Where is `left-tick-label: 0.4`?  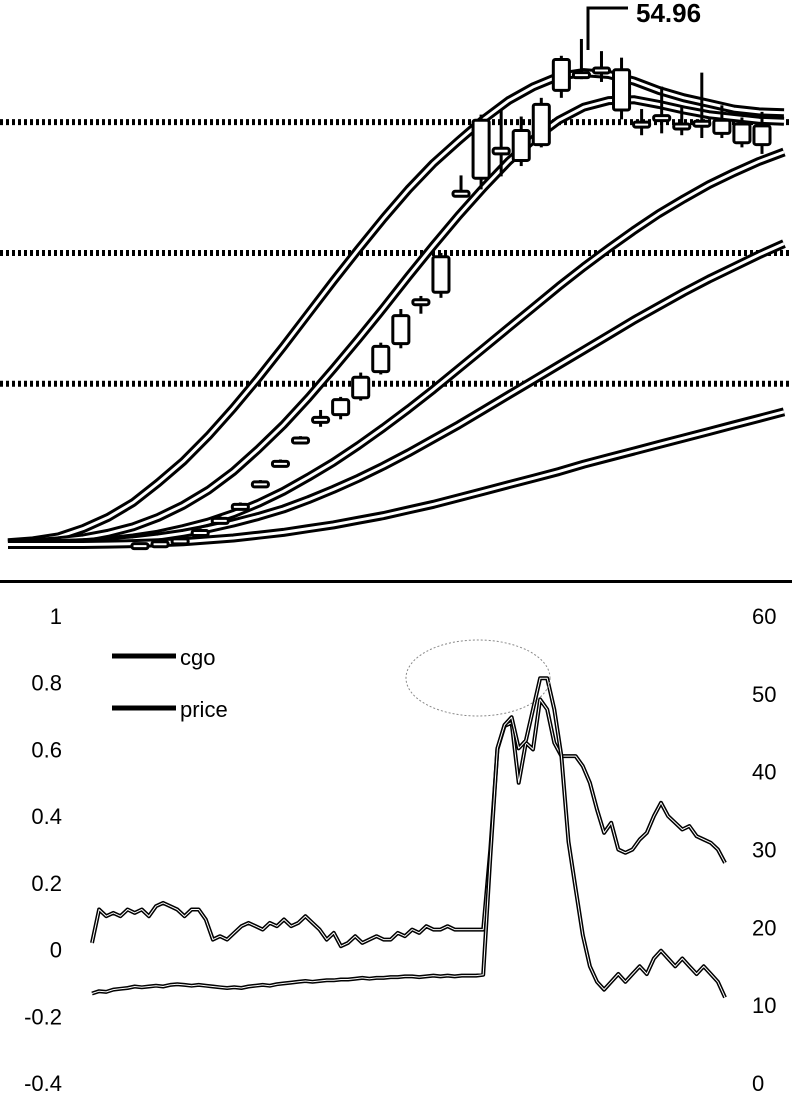
left-tick-label: 0.4 is located at coordinates (46, 816).